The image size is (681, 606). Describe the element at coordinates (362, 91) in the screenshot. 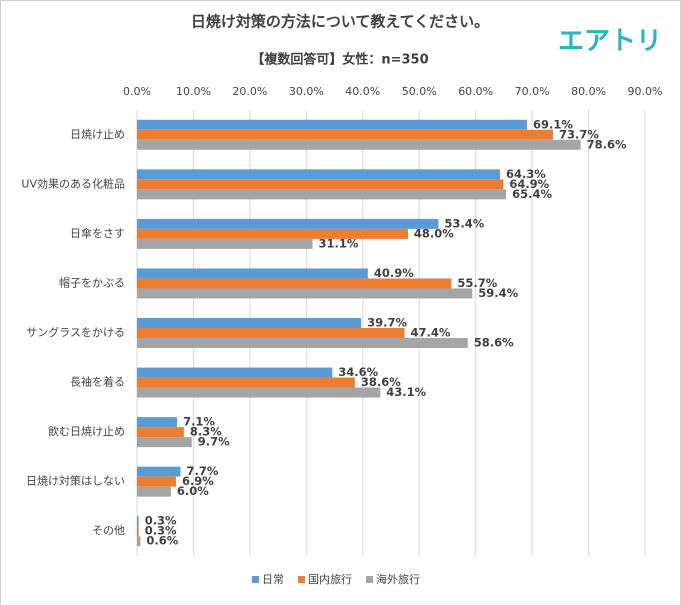

I see `x-tick-label: 40.0%` at that location.